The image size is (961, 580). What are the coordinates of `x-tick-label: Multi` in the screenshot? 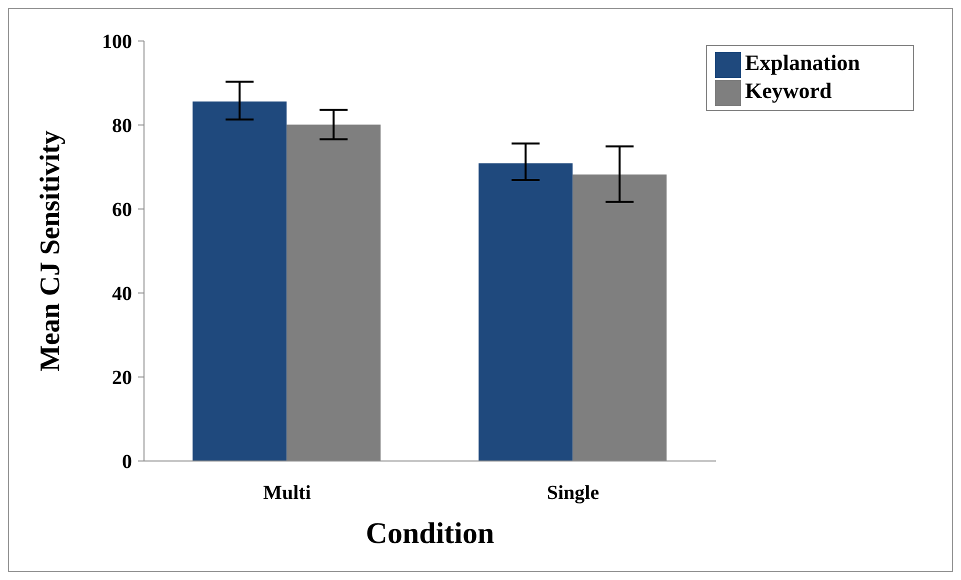 It's located at (287, 493).